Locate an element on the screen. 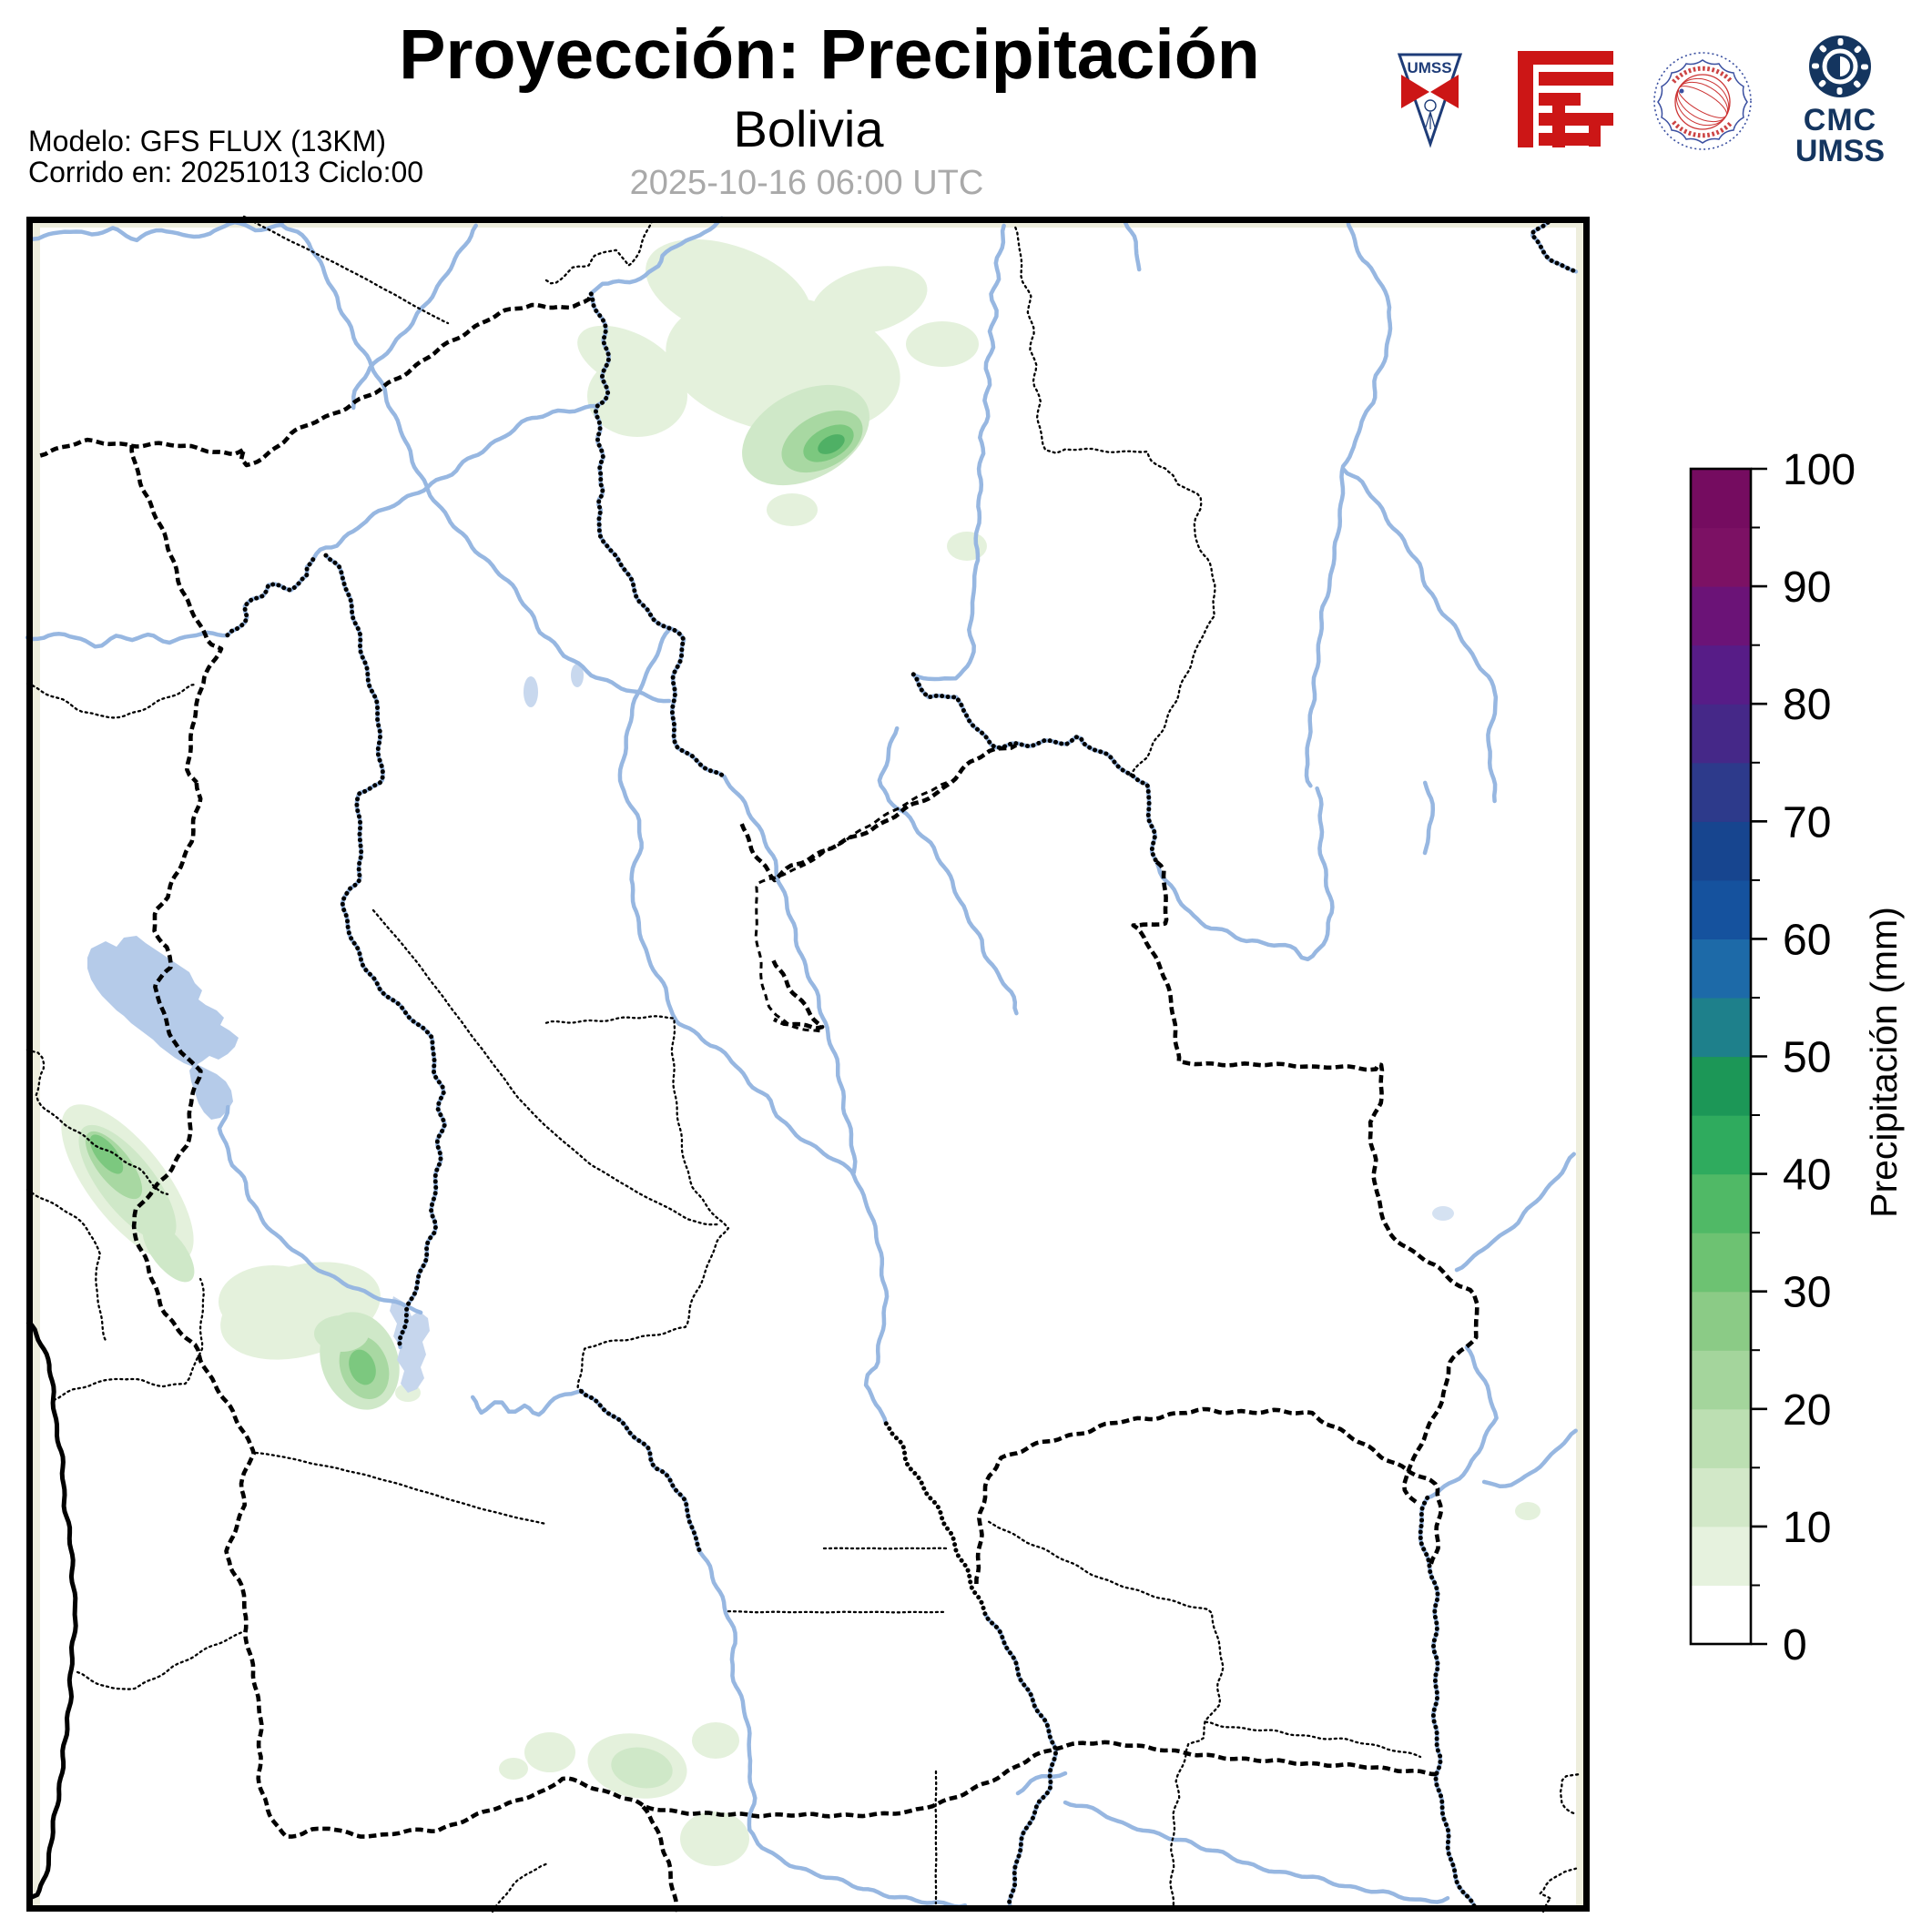  svg-text: 10 is located at coordinates (1807, 1528).